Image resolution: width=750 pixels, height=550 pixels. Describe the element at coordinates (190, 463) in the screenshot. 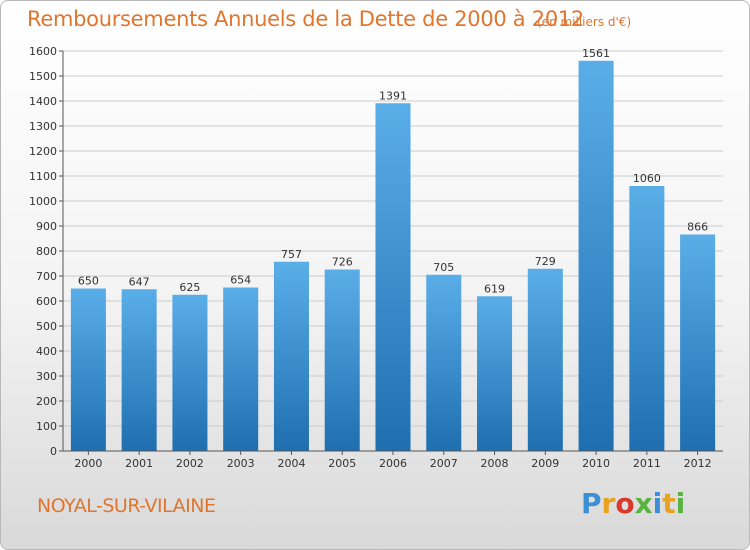

I see `x-tick-label: 2002` at that location.